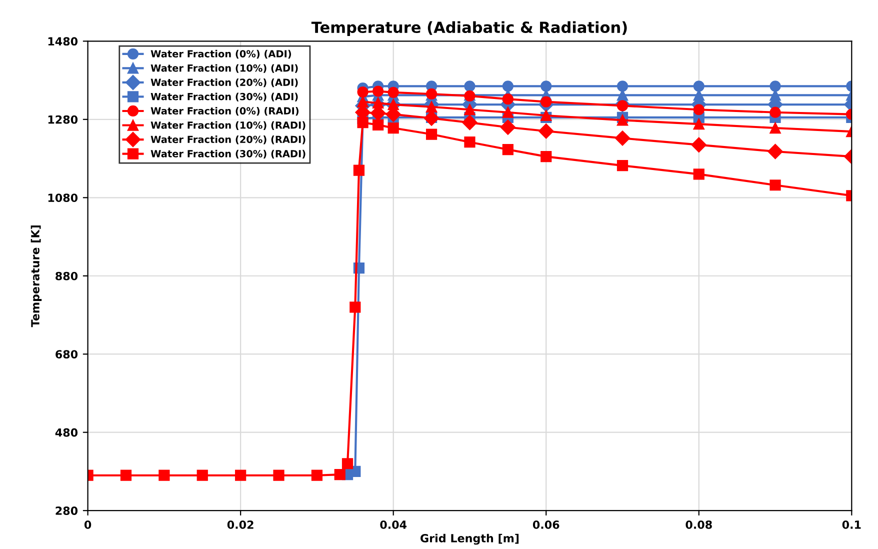  Describe the element at coordinates (36, 277) in the screenshot. I see `y-axis-title: Temperature [K]` at that location.